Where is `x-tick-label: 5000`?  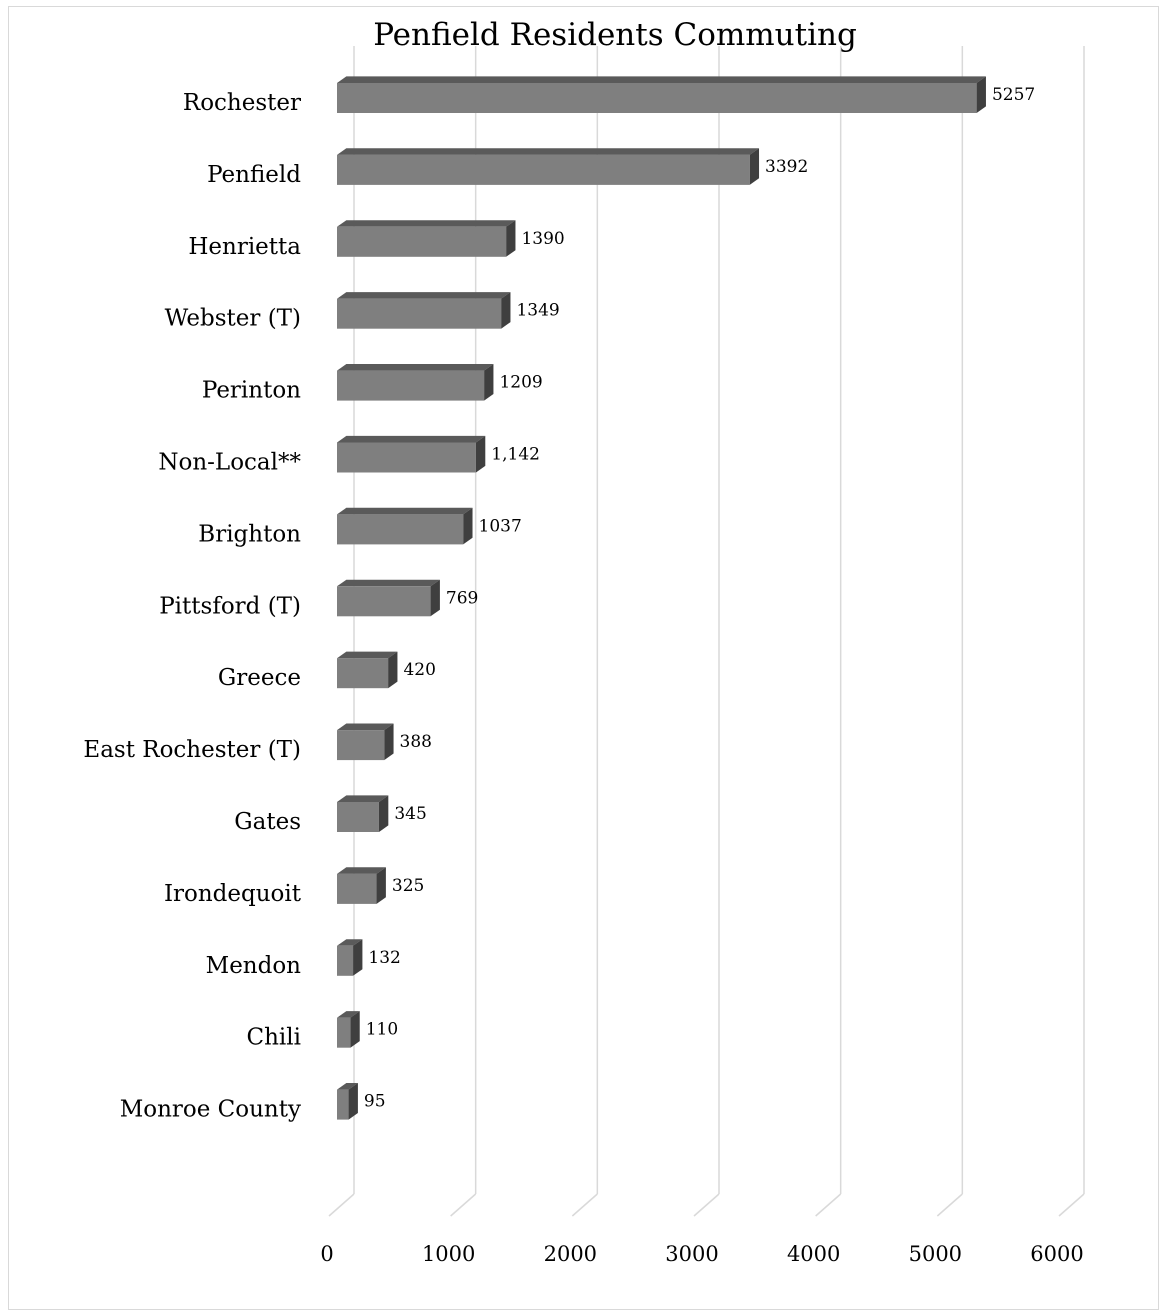 x-tick-label: 5000 is located at coordinates (935, 1254).